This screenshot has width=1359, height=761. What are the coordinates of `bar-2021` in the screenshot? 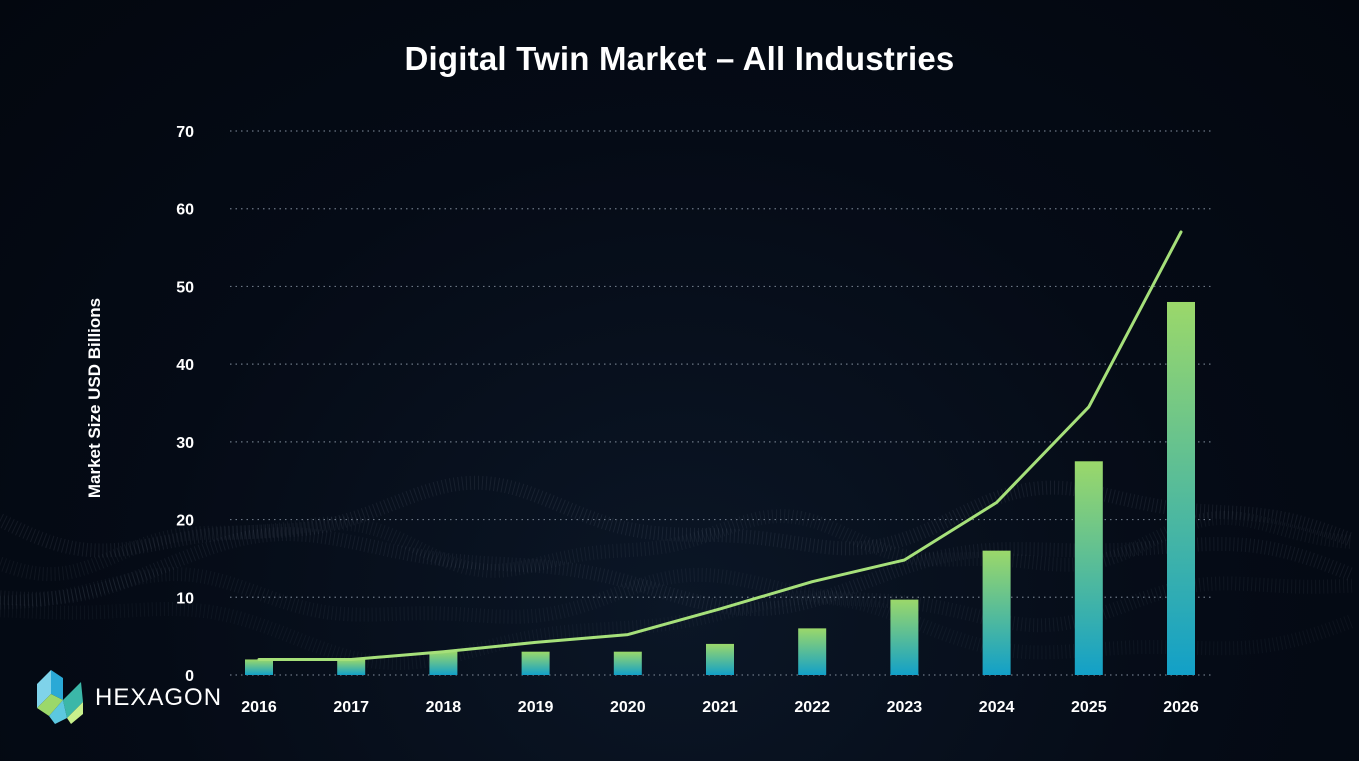 It's located at (720, 659).